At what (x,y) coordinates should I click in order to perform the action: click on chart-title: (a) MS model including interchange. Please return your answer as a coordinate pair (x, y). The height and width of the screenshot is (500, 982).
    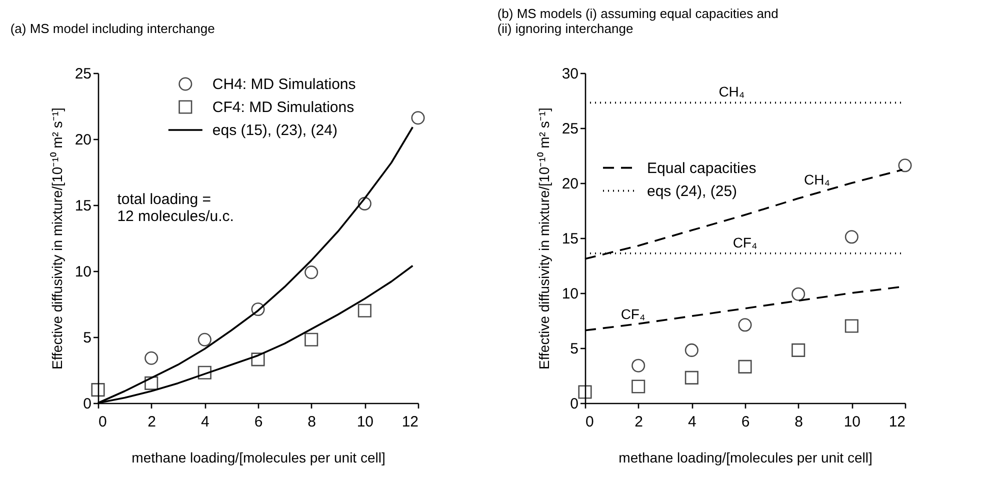
    Looking at the image, I should click on (112, 28).